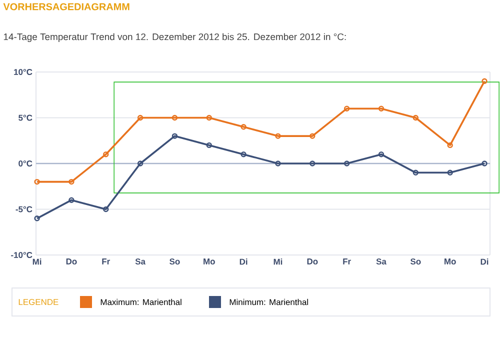 This screenshot has width=501, height=339. What do you see at coordinates (23, 72) in the screenshot?
I see `y-tick-label: 10°C` at bounding box center [23, 72].